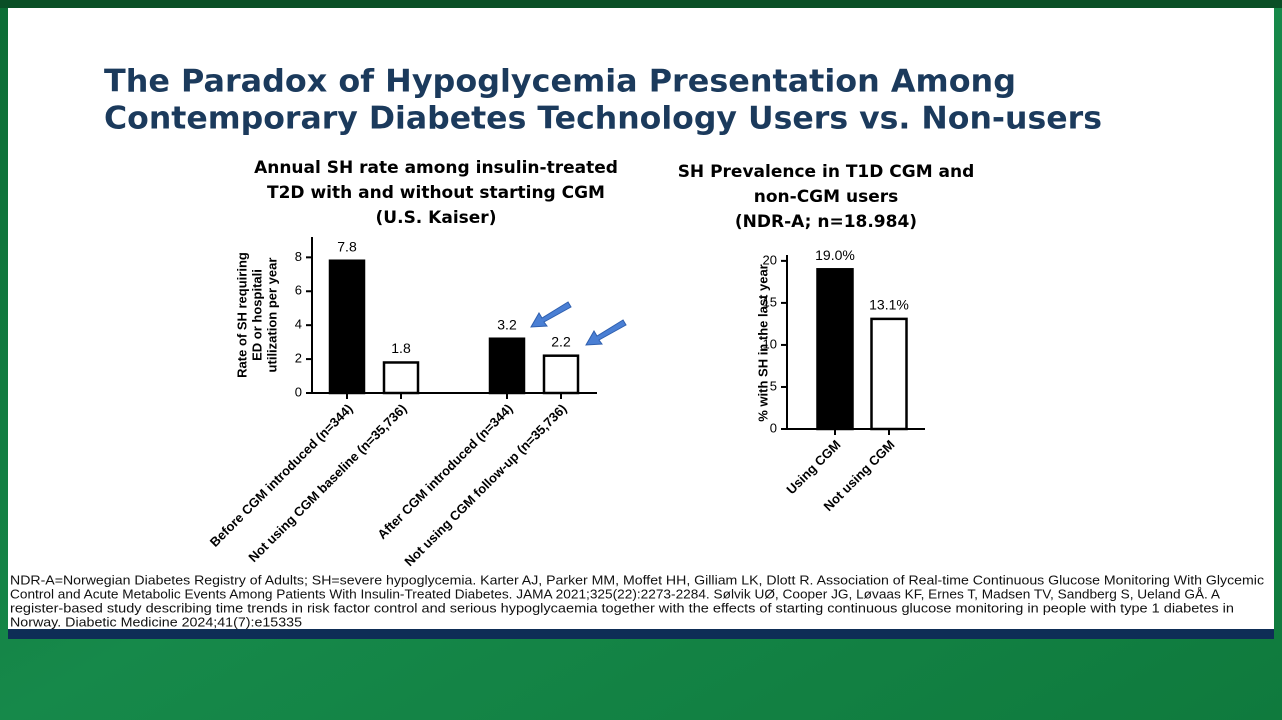 The height and width of the screenshot is (720, 1282). What do you see at coordinates (298, 324) in the screenshot?
I see `y-tick-label: 4` at bounding box center [298, 324].